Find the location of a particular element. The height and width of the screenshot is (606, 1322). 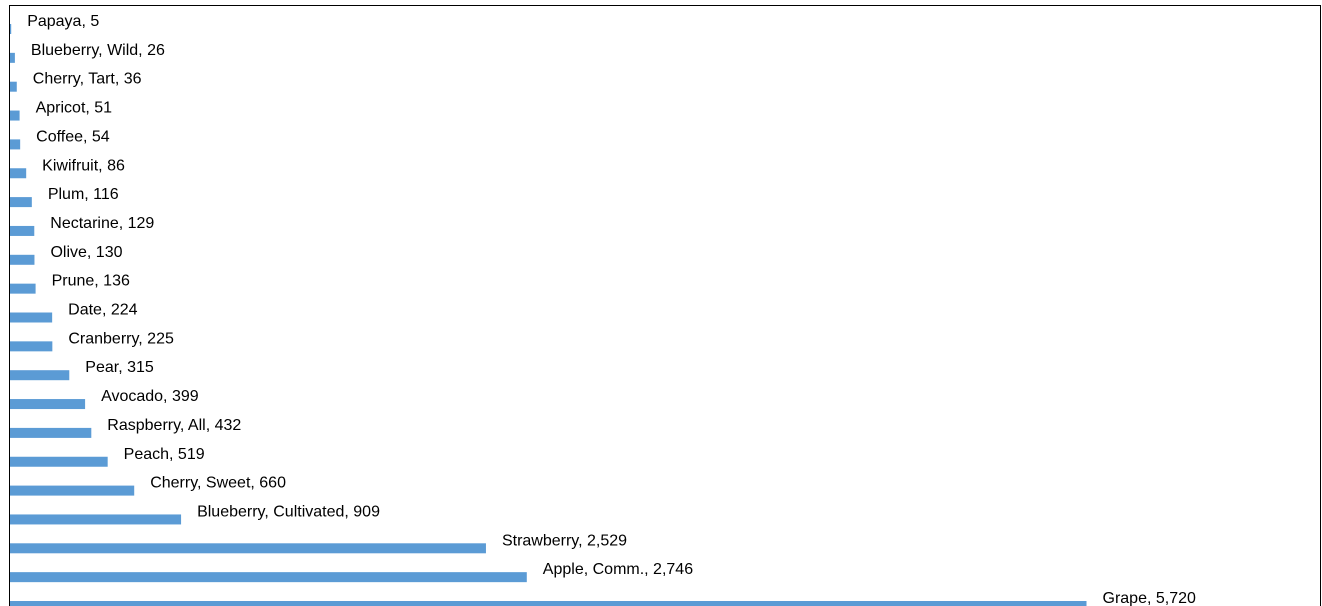

data-label-10: Date, 224 is located at coordinates (102, 310).